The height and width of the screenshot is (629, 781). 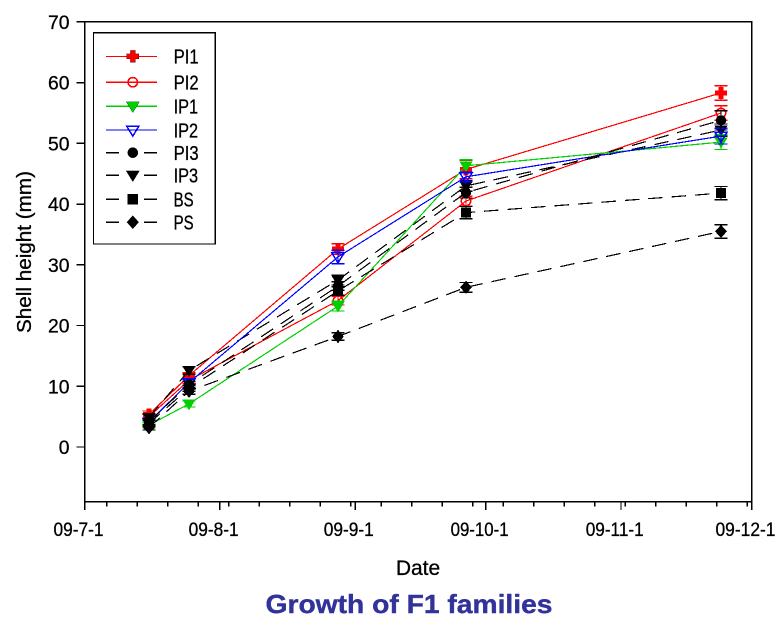 I want to click on svg-text: 70, so click(x=58, y=23).